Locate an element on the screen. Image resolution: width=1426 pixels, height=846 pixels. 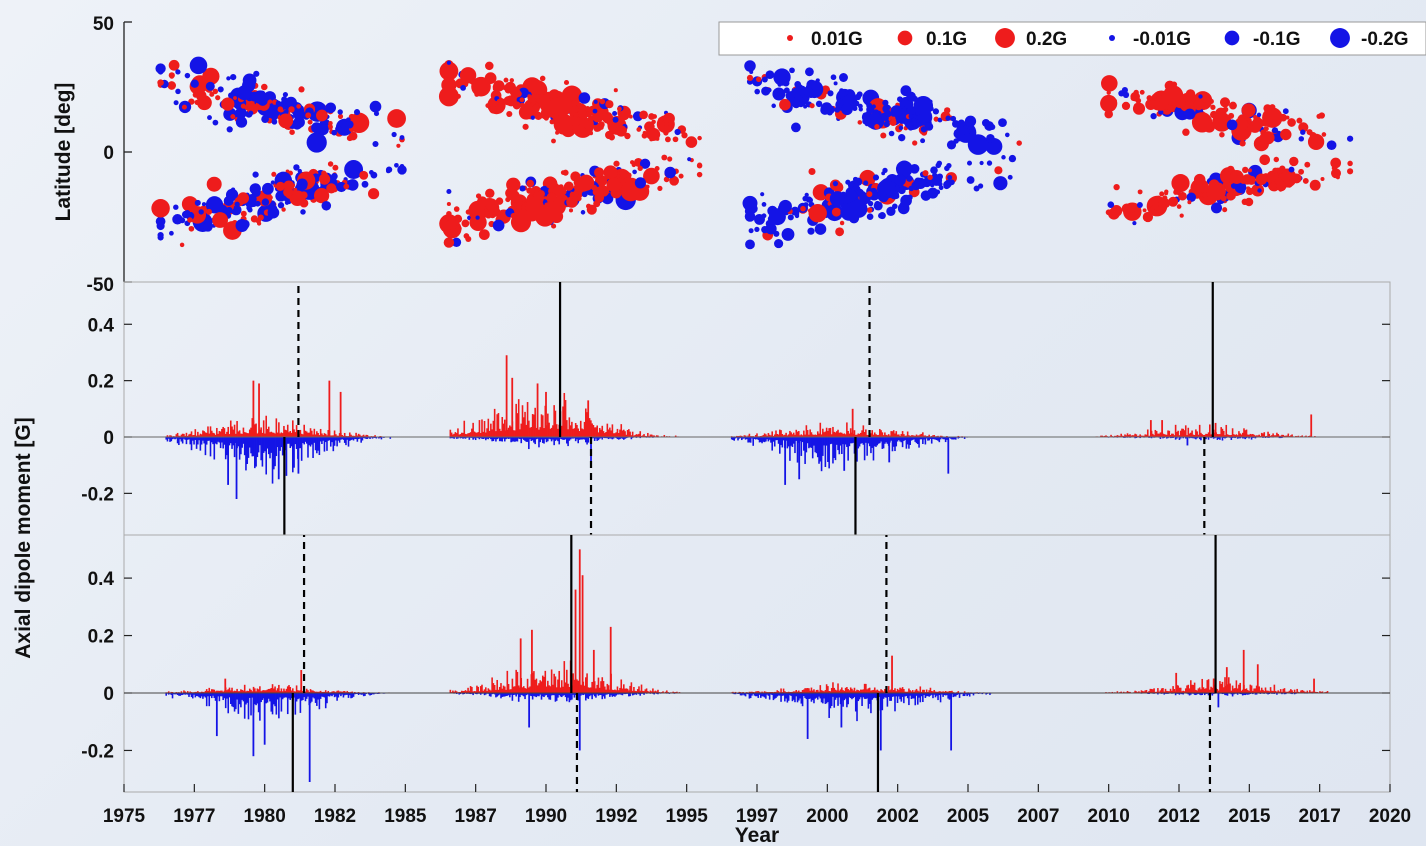
year-tick-label: 2010 is located at coordinates (1109, 816).